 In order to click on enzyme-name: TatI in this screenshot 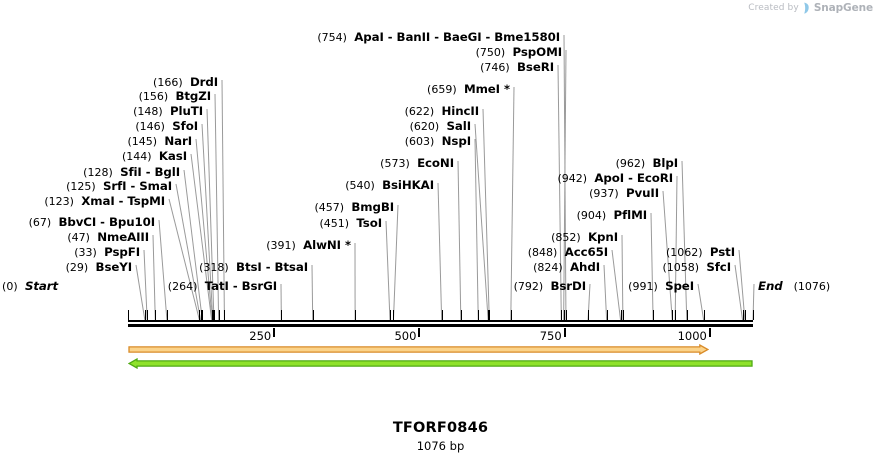, I will do `click(216, 286)`.